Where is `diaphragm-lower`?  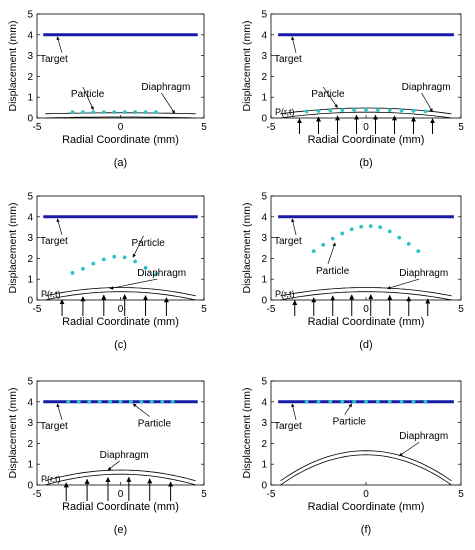
diaphragm-lower is located at coordinates (120, 296).